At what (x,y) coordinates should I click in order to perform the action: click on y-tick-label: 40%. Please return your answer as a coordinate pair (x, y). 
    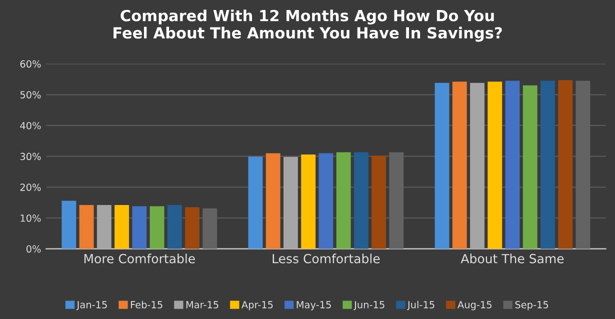
    Looking at the image, I should click on (30, 126).